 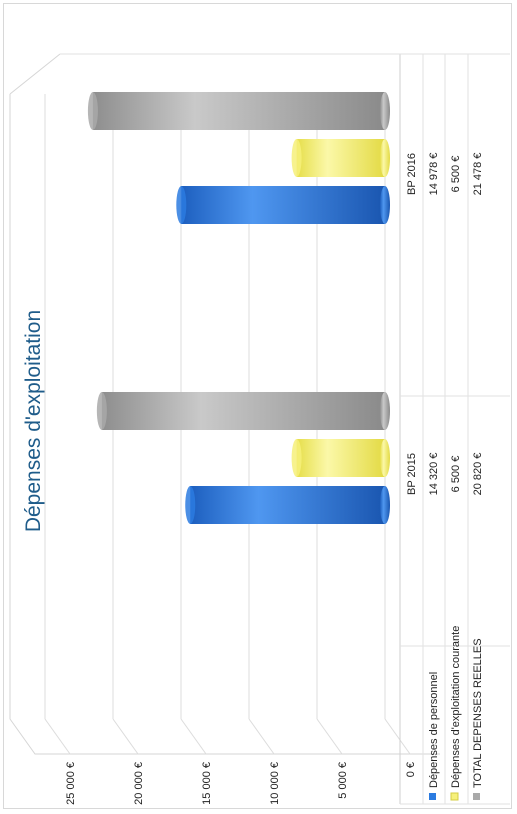 I want to click on bar-3-bp-2016, so click(x=239, y=111).